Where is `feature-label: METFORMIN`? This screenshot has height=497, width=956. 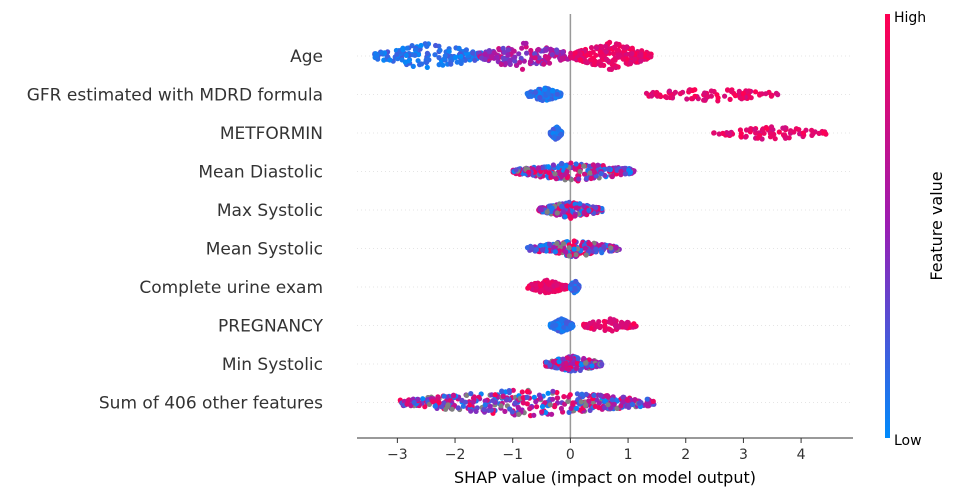
feature-label: METFORMIN is located at coordinates (271, 134).